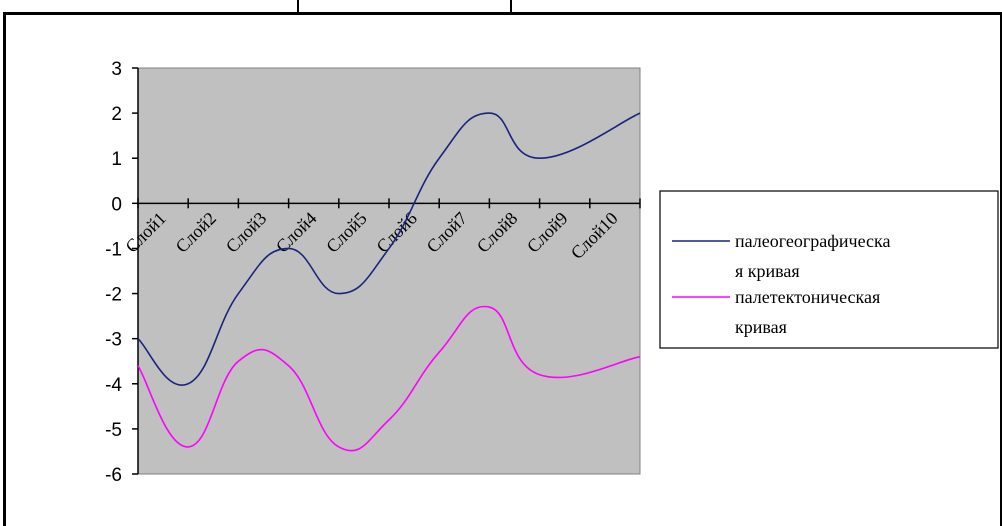  What do you see at coordinates (116, 69) in the screenshot?
I see `y-tick-label: 3` at bounding box center [116, 69].